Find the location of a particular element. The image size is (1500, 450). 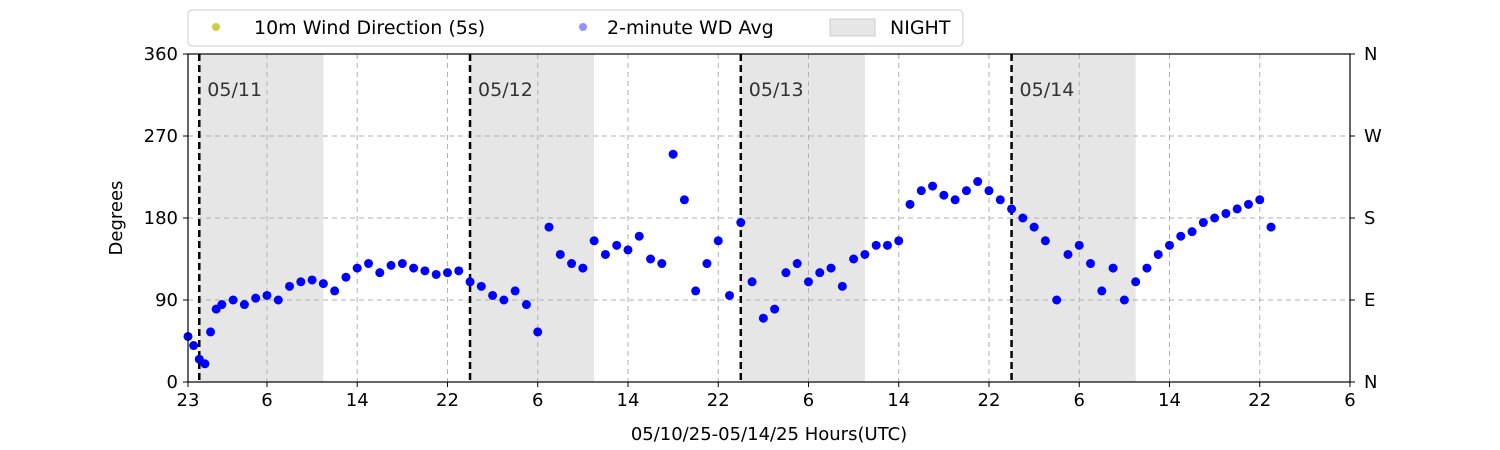

y-axis-title: Degrees is located at coordinates (116, 218).